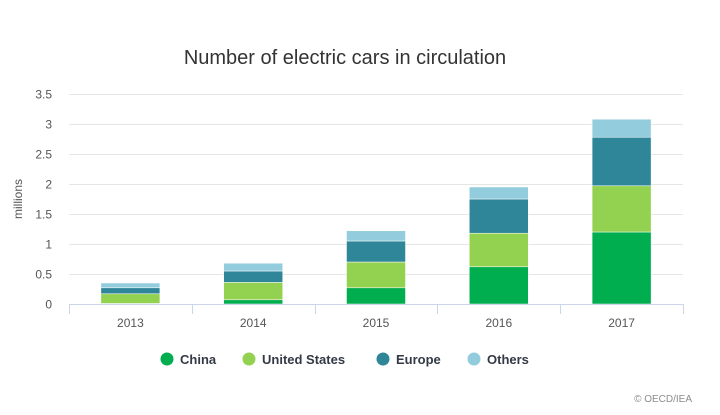  What do you see at coordinates (130, 285) in the screenshot?
I see `bar-others-2013` at bounding box center [130, 285].